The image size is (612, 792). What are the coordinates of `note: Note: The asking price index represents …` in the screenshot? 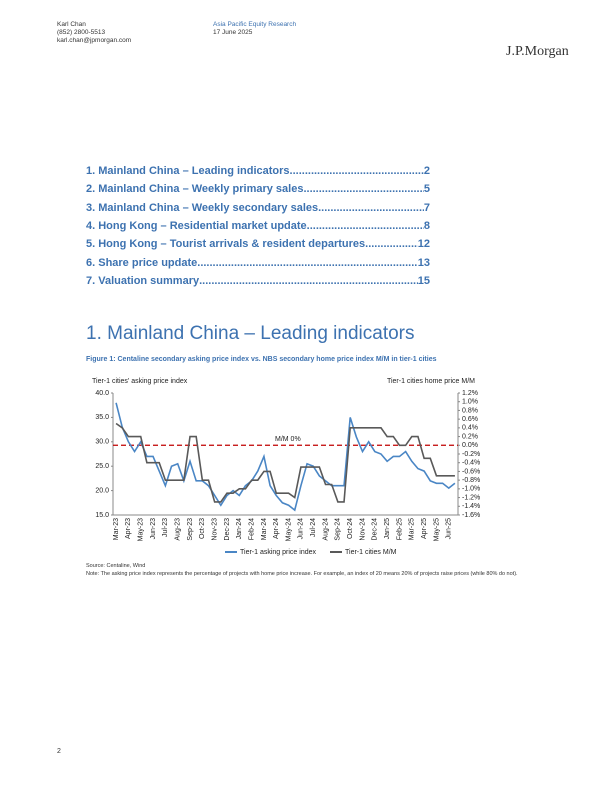 It's located at (302, 574).